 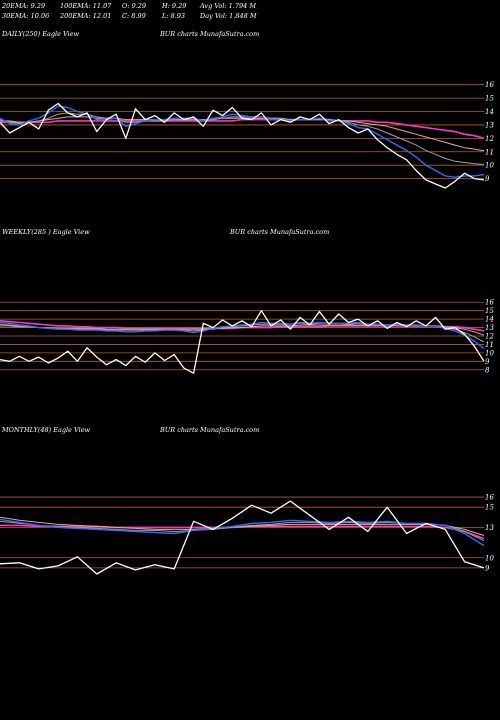 What do you see at coordinates (487, 179) in the screenshot?
I see `daily-ytick-label: 9` at bounding box center [487, 179].